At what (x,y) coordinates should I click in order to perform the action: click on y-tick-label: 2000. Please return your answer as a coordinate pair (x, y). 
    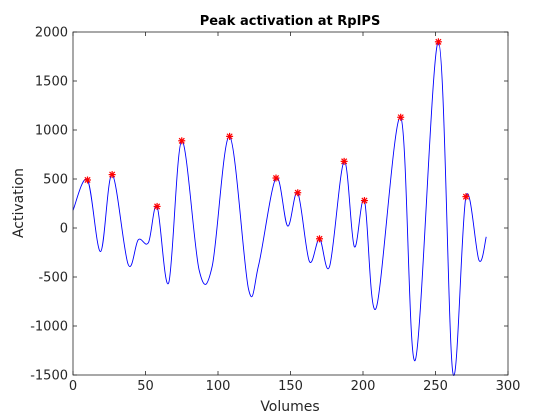
    Looking at the image, I should click on (51, 33).